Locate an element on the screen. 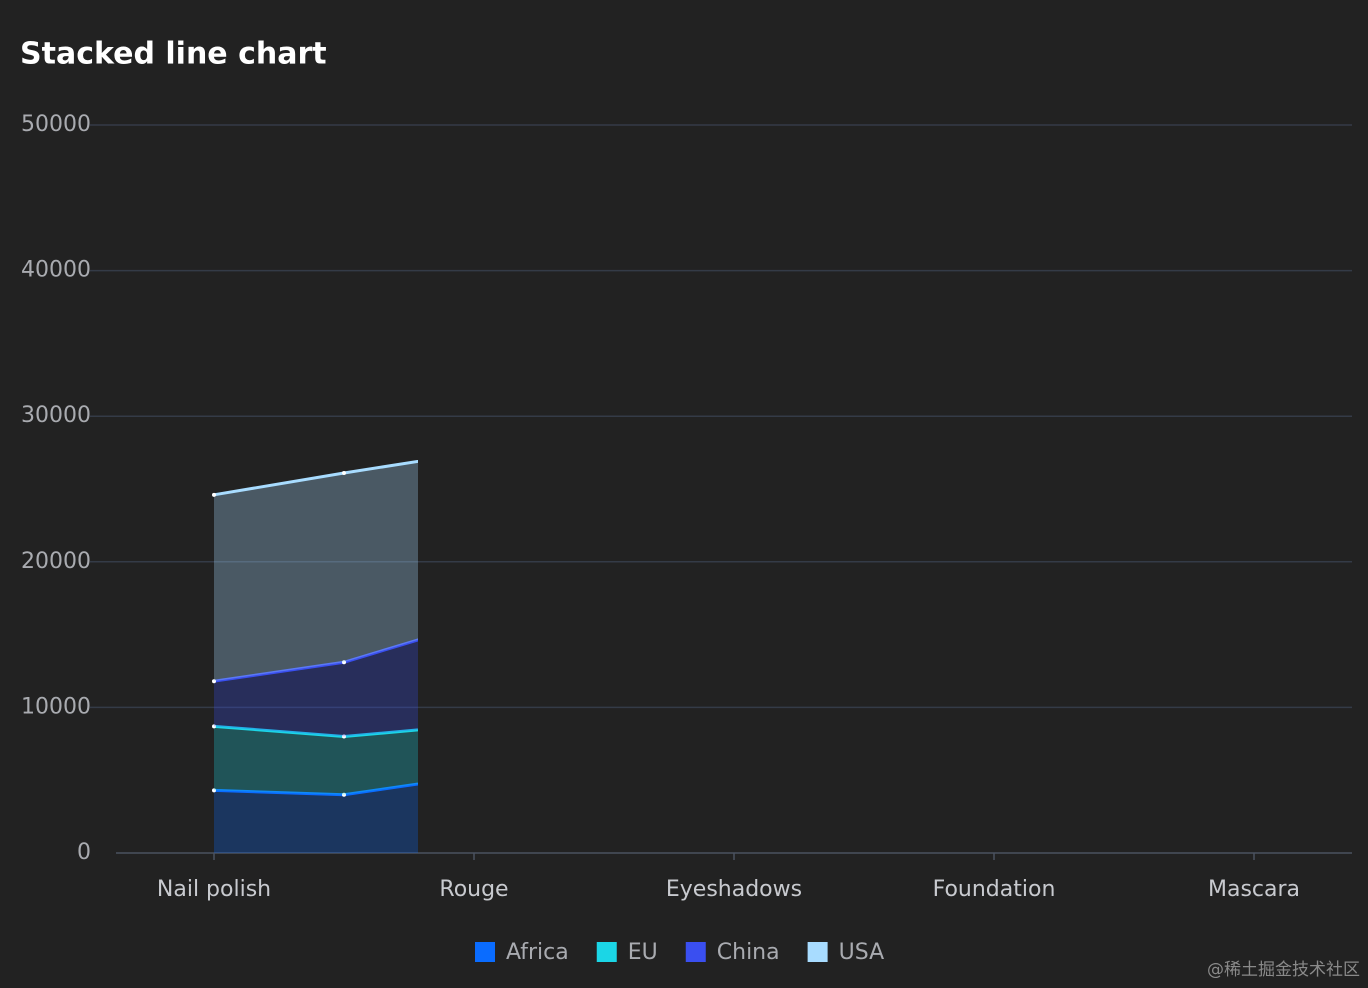 The height and width of the screenshot is (988, 1368). legend-label: China is located at coordinates (748, 952).